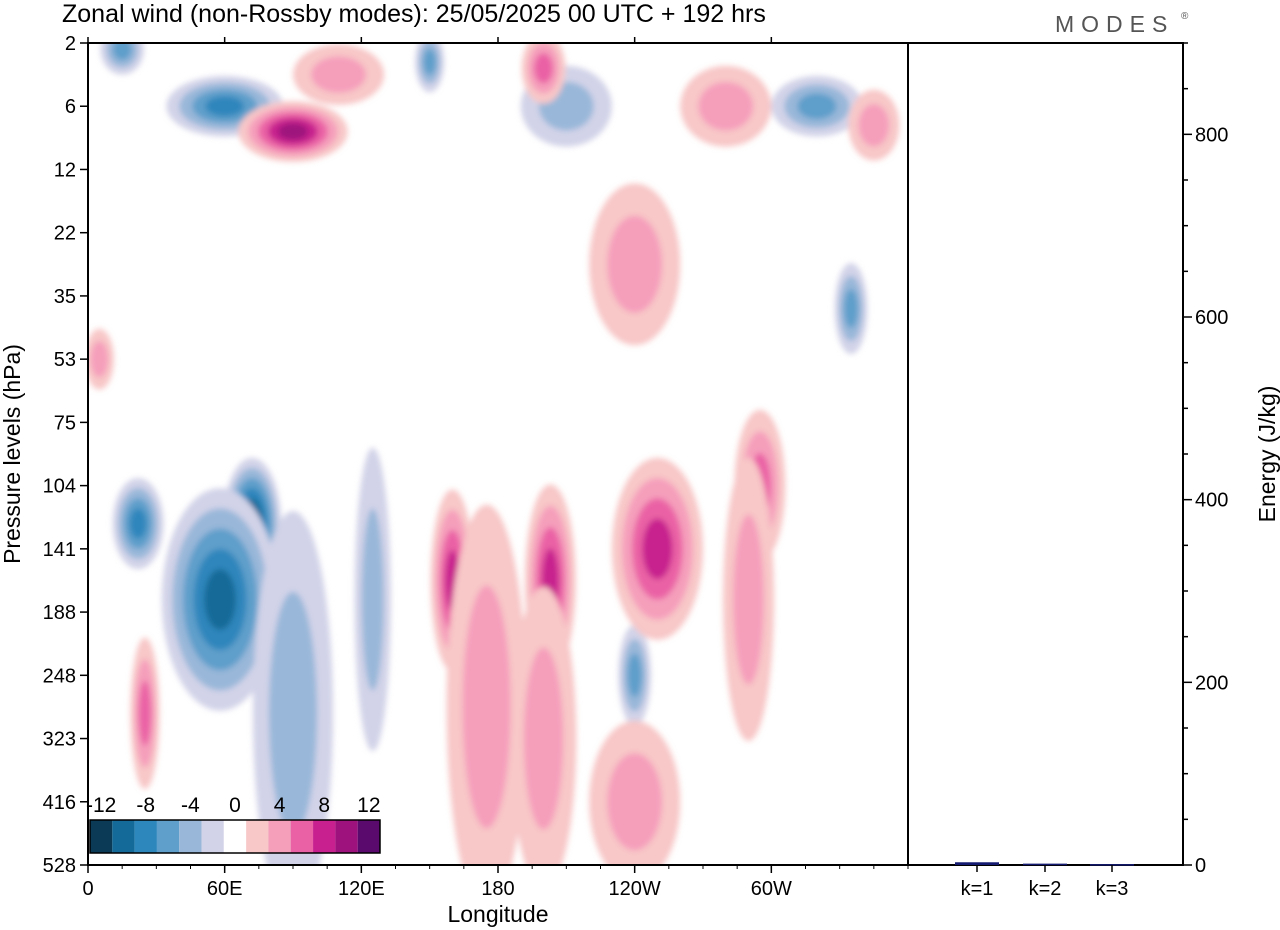 The image size is (1280, 930). I want to click on y-tick-label: 53, so click(65, 360).